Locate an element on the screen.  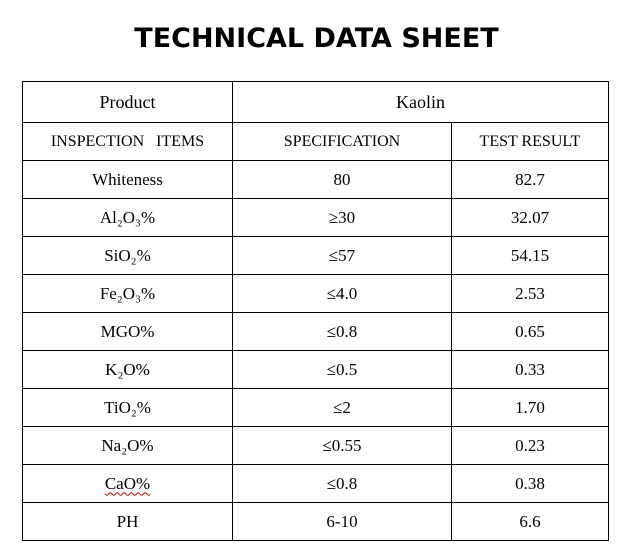
item-cell: MGO% is located at coordinates (127, 331).